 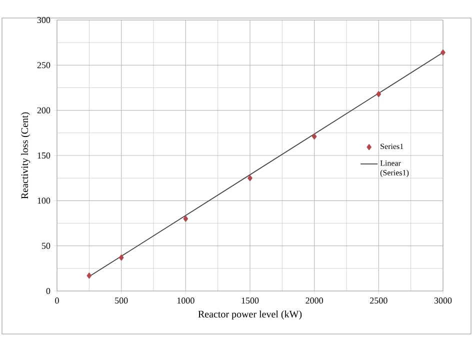 I want to click on legend-label: Series1, so click(x=392, y=147).